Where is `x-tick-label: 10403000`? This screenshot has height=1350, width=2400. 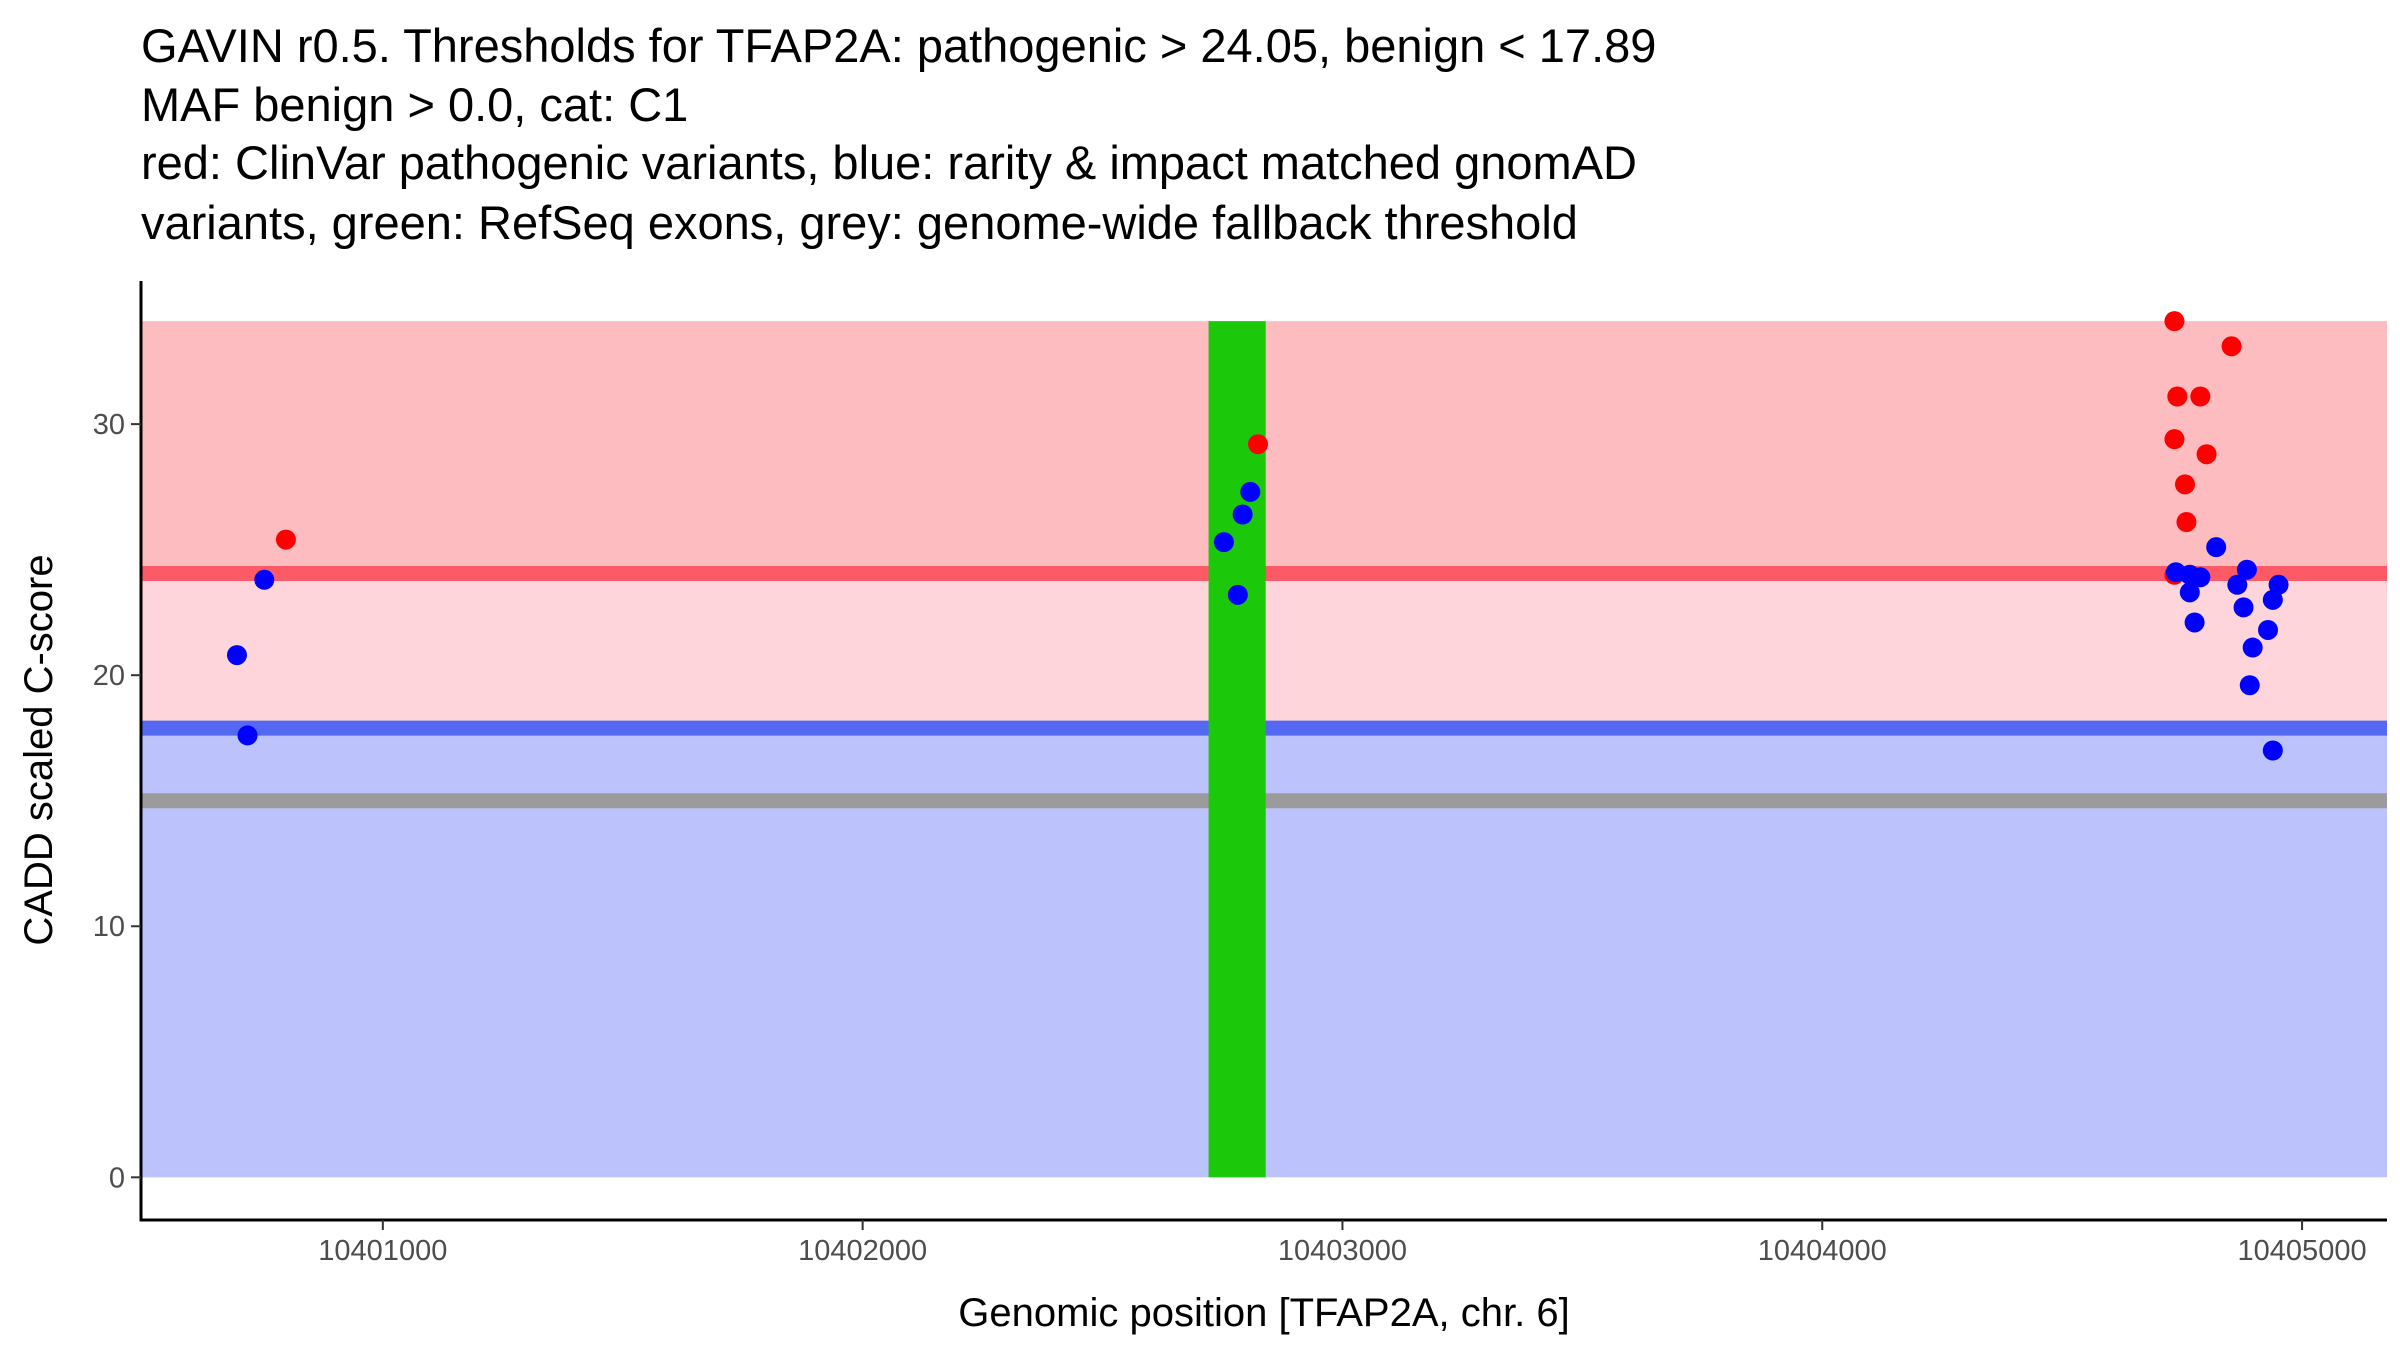 x-tick-label: 10403000 is located at coordinates (1342, 1251).